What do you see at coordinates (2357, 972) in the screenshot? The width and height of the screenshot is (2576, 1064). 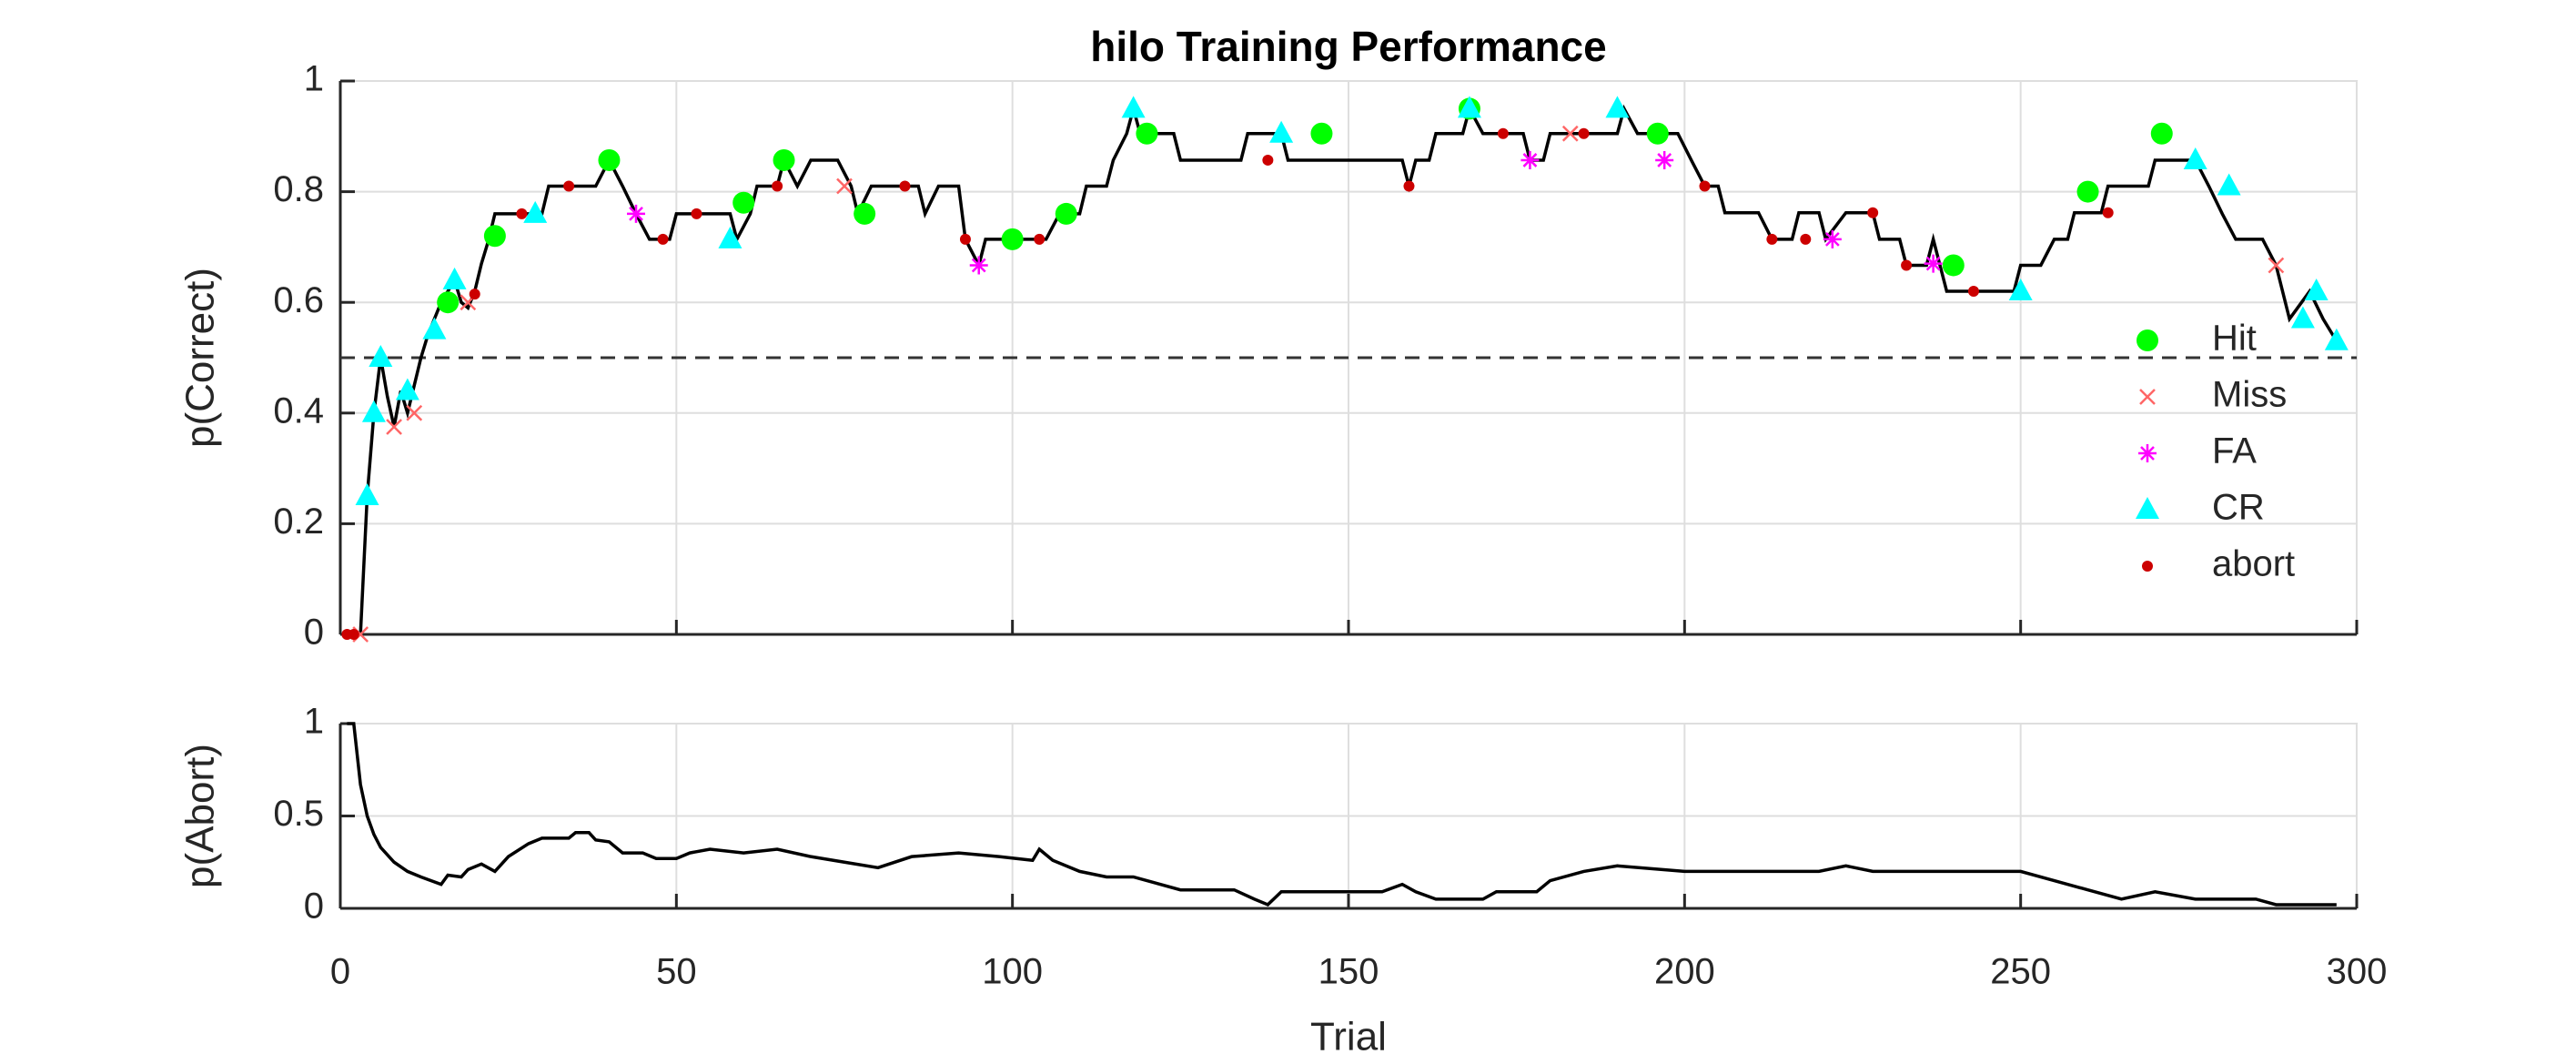 I see `x-tick-label: 300` at bounding box center [2357, 972].